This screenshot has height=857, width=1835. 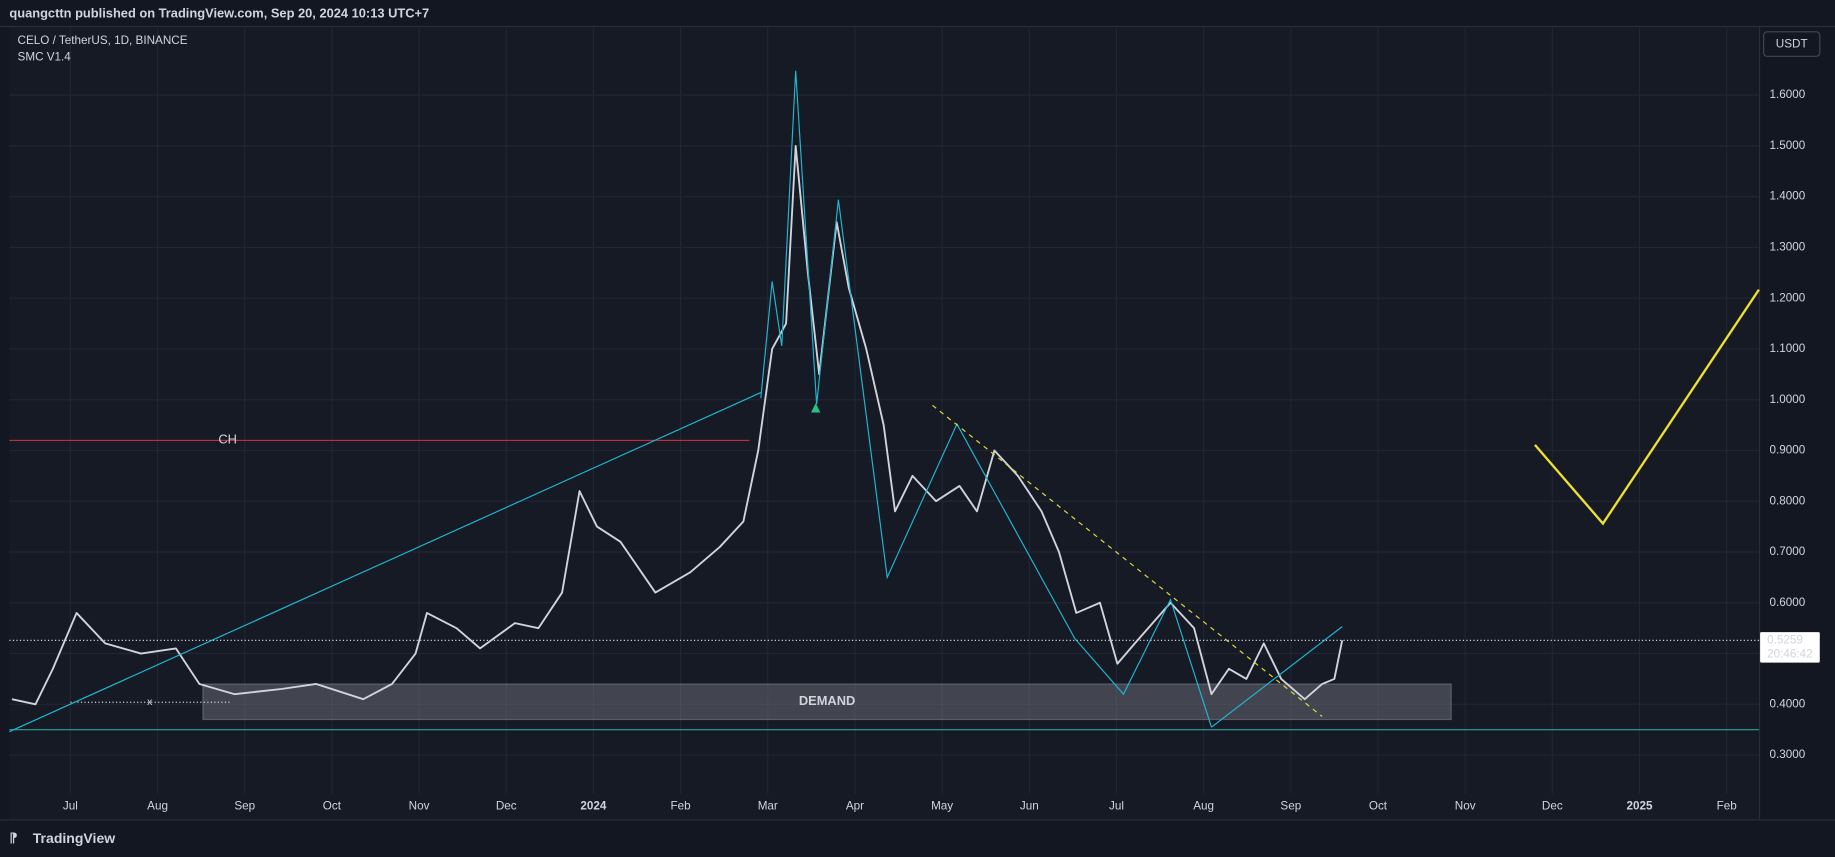 What do you see at coordinates (74, 838) in the screenshot?
I see `brand: TradingView` at bounding box center [74, 838].